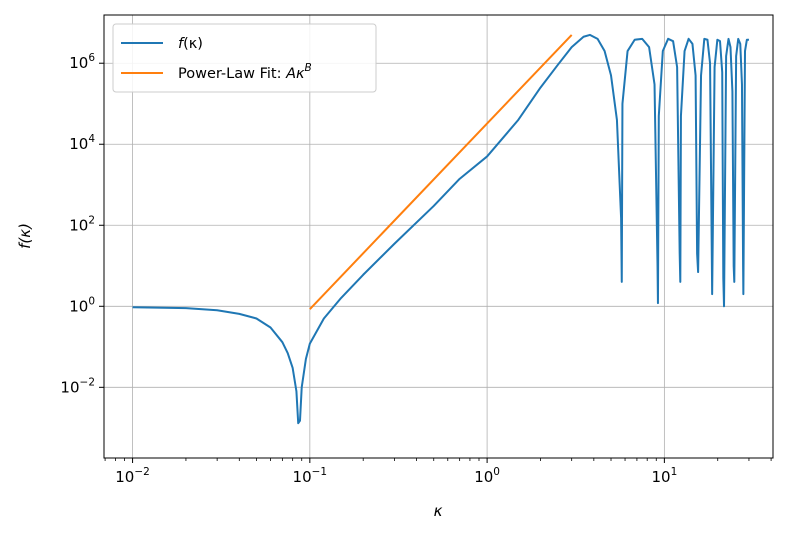 This screenshot has width=788, height=535. I want to click on y-tick-label-1: 10⁰, so click(82, 305).